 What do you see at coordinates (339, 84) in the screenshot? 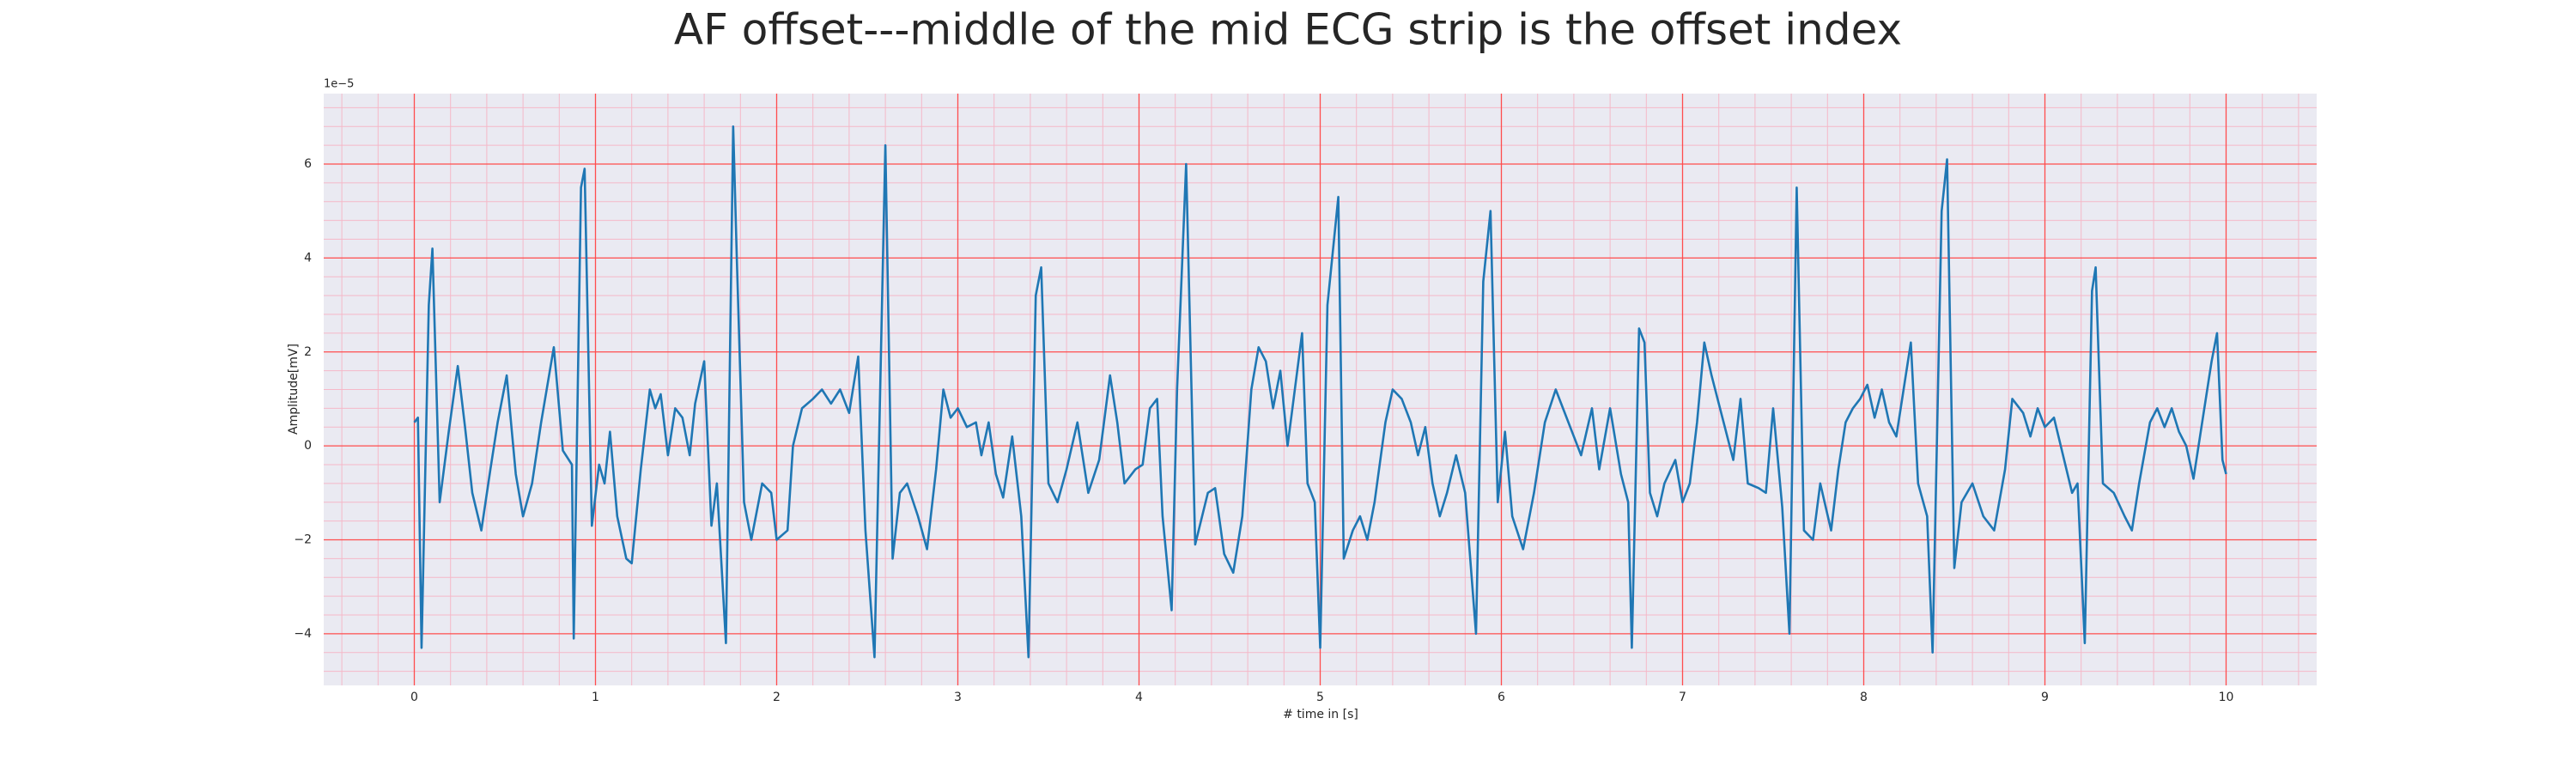
I see `axis-offset-label: 1e−5` at bounding box center [339, 84].